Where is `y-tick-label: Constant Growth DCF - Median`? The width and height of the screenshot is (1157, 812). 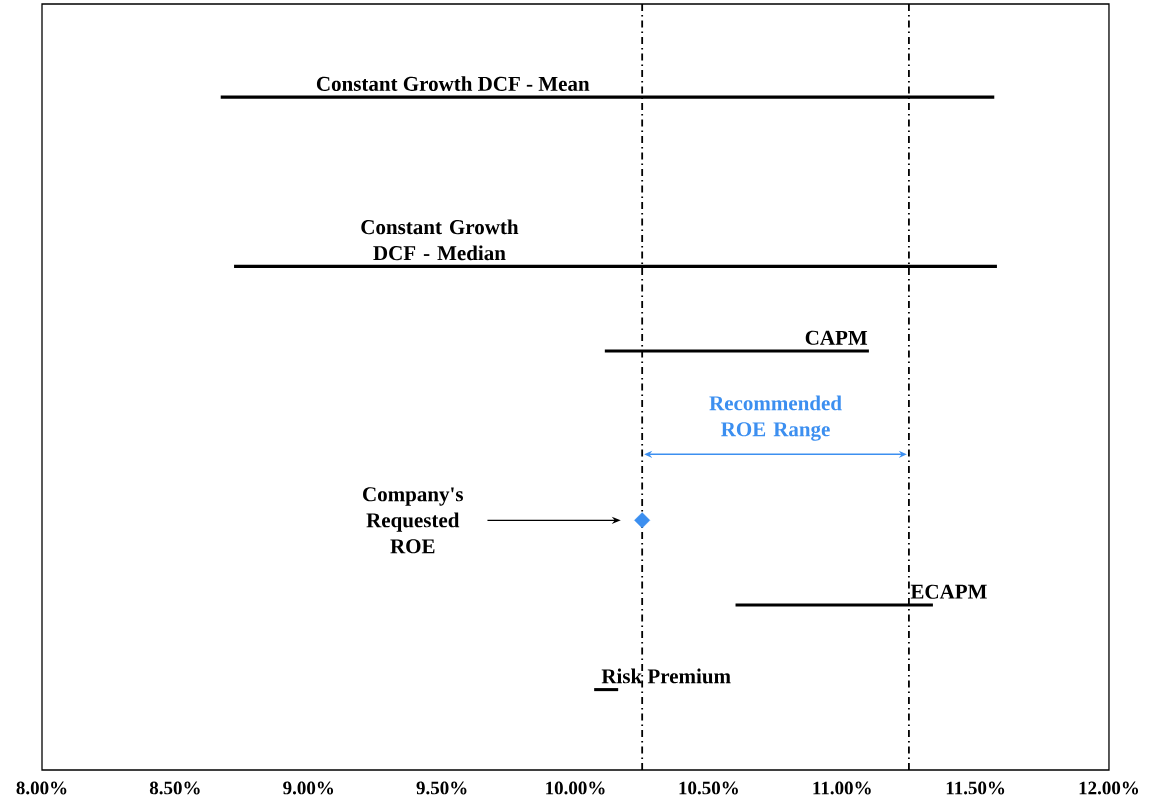 y-tick-label: Constant Growth DCF - Median is located at coordinates (440, 240).